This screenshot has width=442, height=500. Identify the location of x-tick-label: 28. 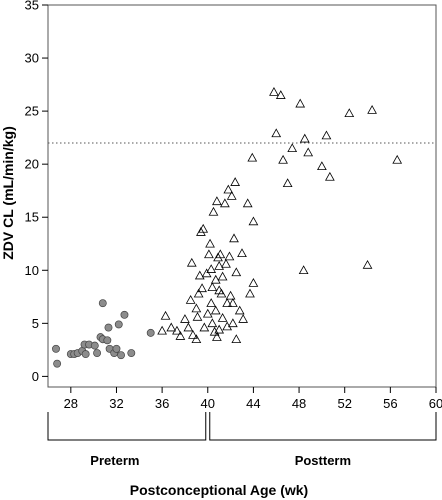
(71, 403).